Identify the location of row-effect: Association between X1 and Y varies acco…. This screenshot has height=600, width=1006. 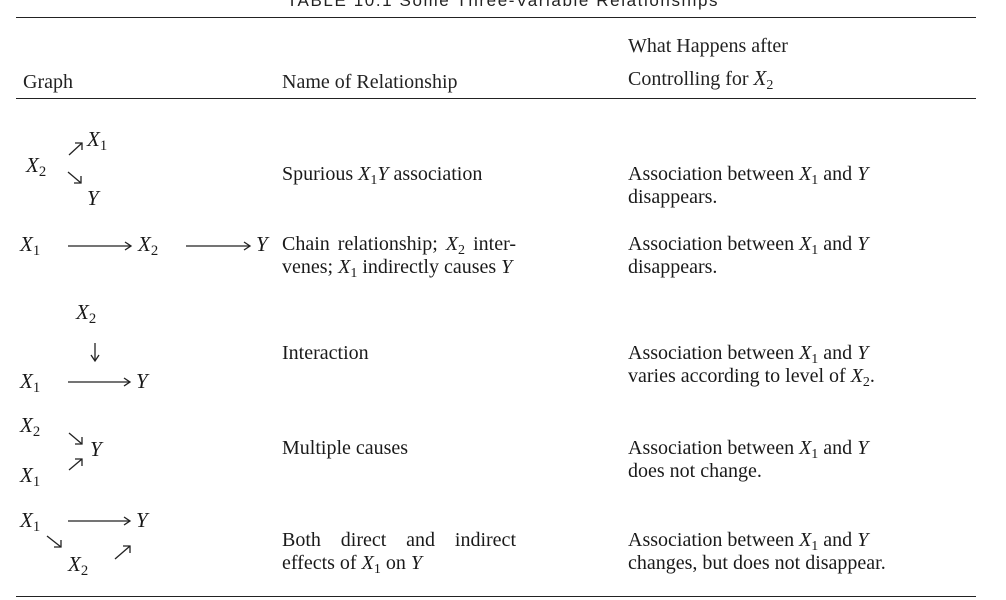
(751, 366).